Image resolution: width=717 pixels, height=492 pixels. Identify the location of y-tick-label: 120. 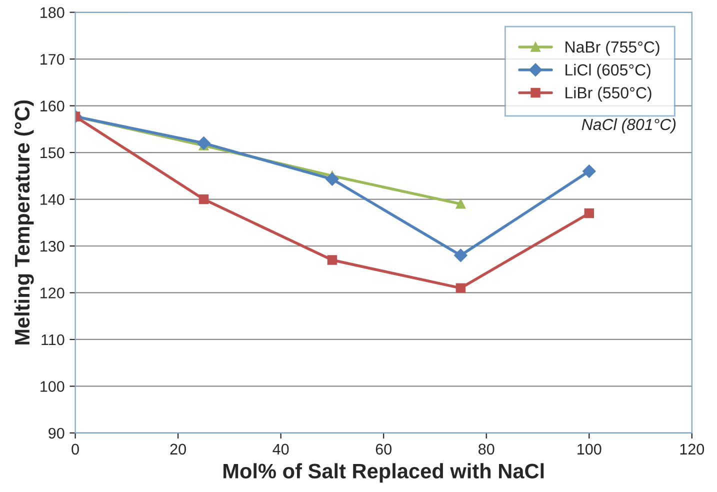
(52, 293).